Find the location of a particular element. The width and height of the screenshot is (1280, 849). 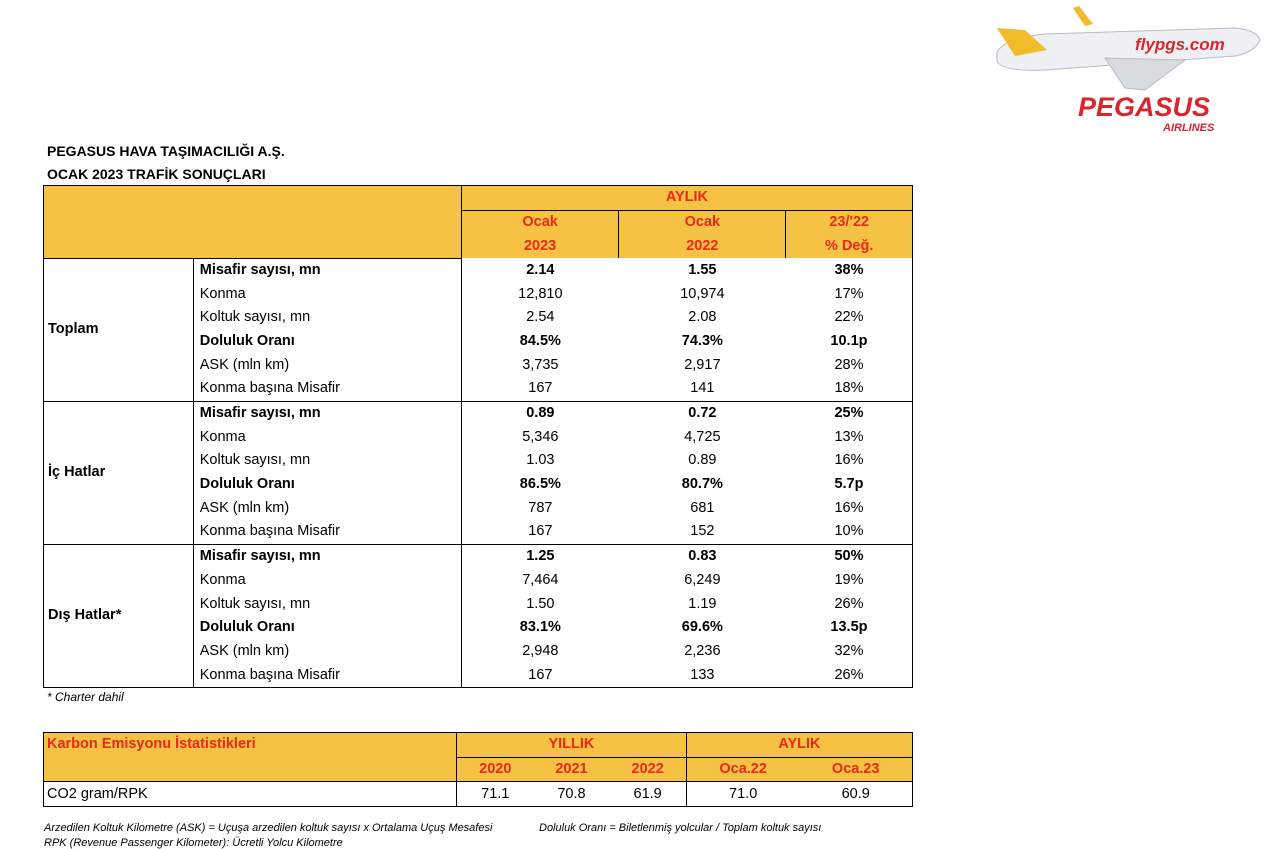

cell: 18% is located at coordinates (849, 389).